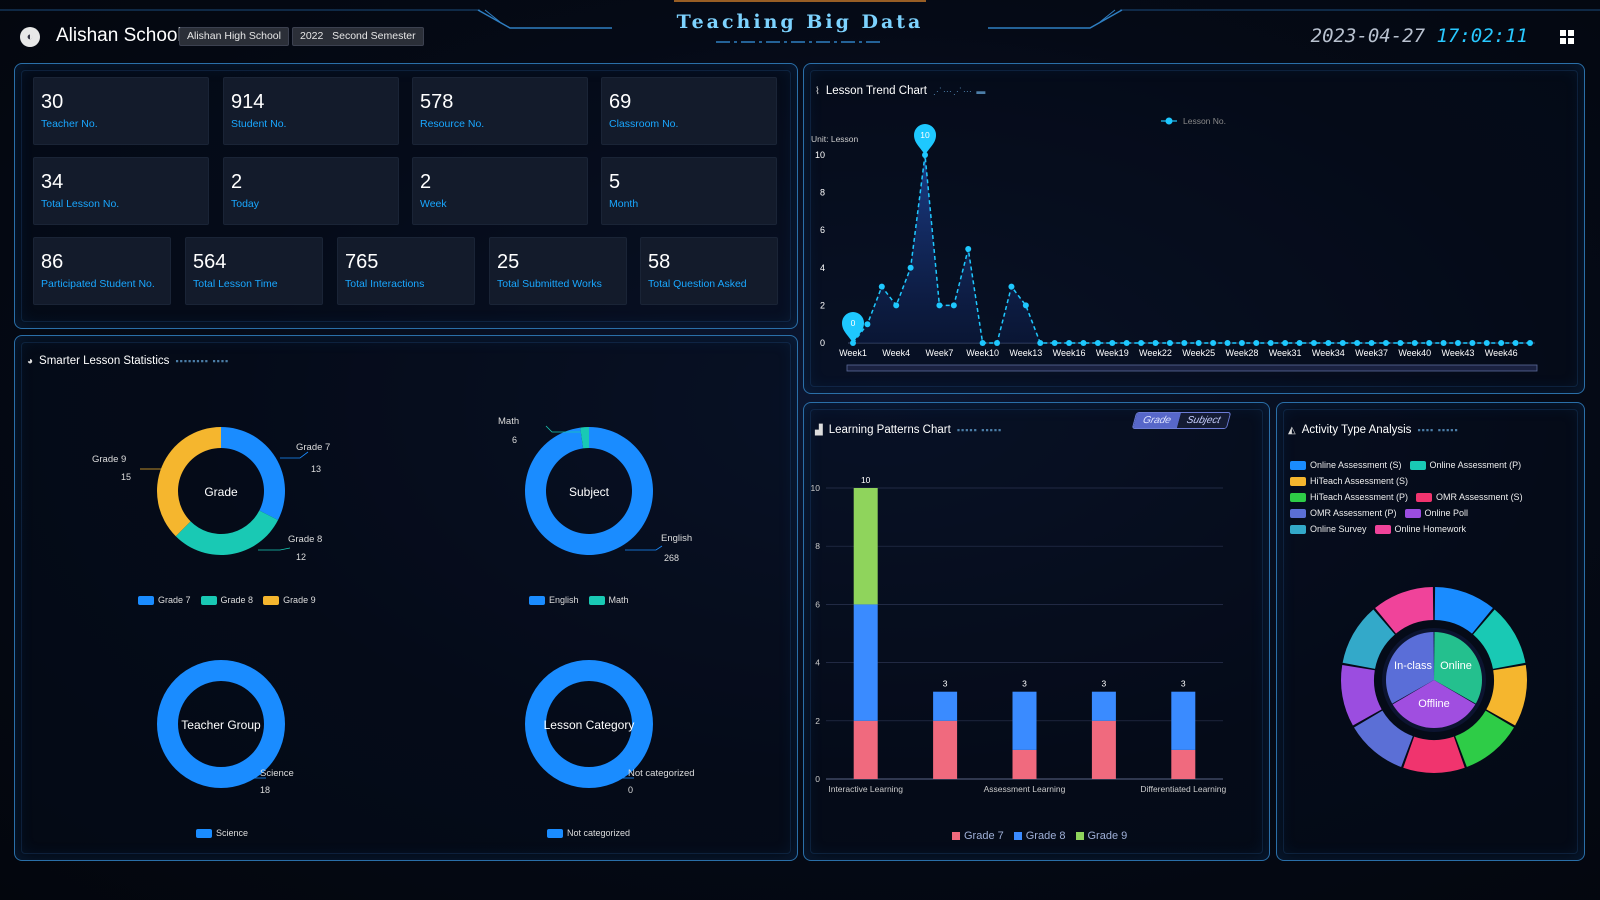 The image size is (1600, 900). What do you see at coordinates (853, 327) in the screenshot?
I see `trend-pin-marker: 0` at bounding box center [853, 327].